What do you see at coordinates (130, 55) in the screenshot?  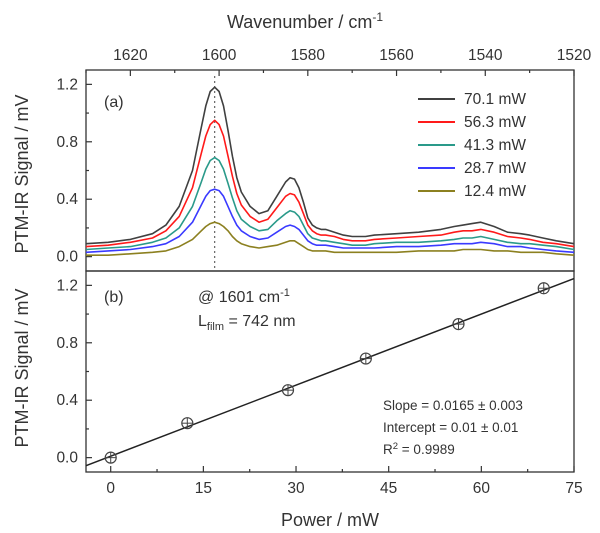 I see `top-xtick-label: 1620` at bounding box center [130, 55].